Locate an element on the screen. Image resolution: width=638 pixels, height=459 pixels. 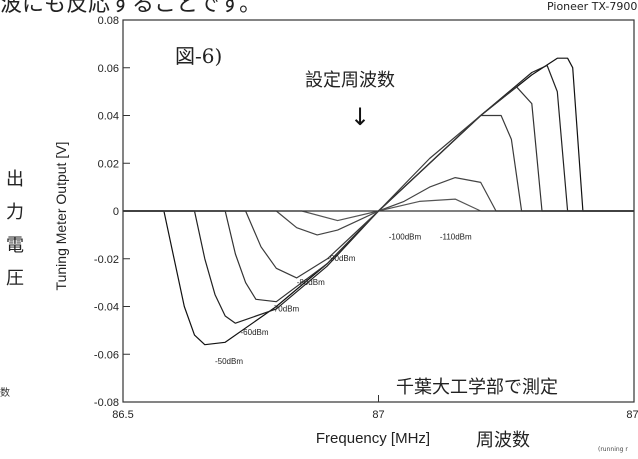
y-tick-label: -0.02 is located at coordinates (106, 260).